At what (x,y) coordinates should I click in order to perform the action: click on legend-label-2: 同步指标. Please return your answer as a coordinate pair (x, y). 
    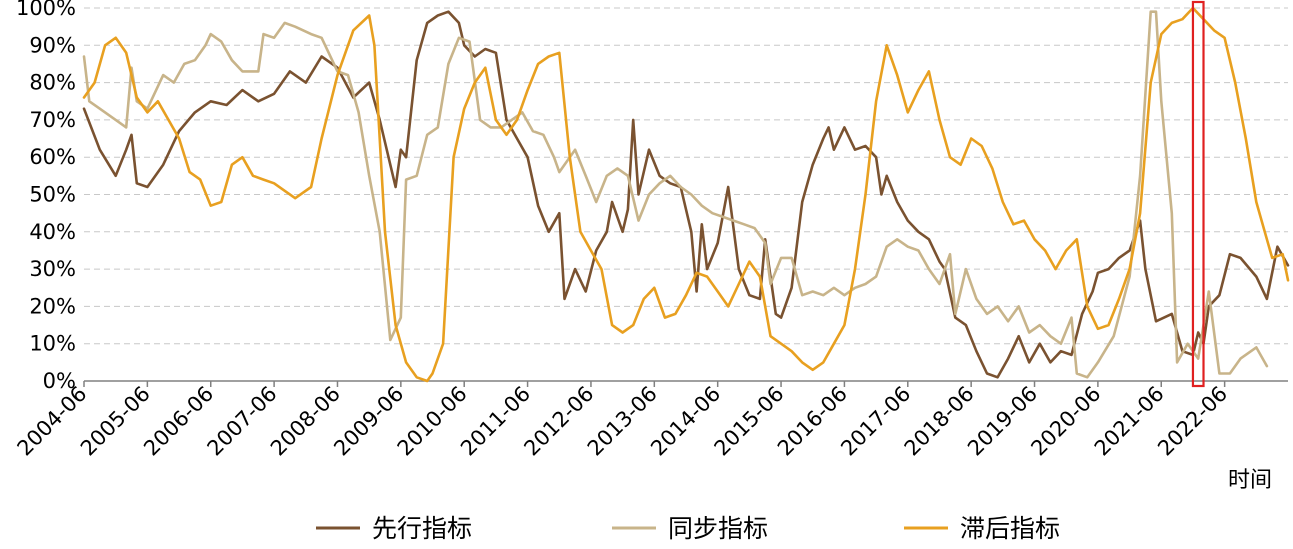
    Looking at the image, I should click on (718, 528).